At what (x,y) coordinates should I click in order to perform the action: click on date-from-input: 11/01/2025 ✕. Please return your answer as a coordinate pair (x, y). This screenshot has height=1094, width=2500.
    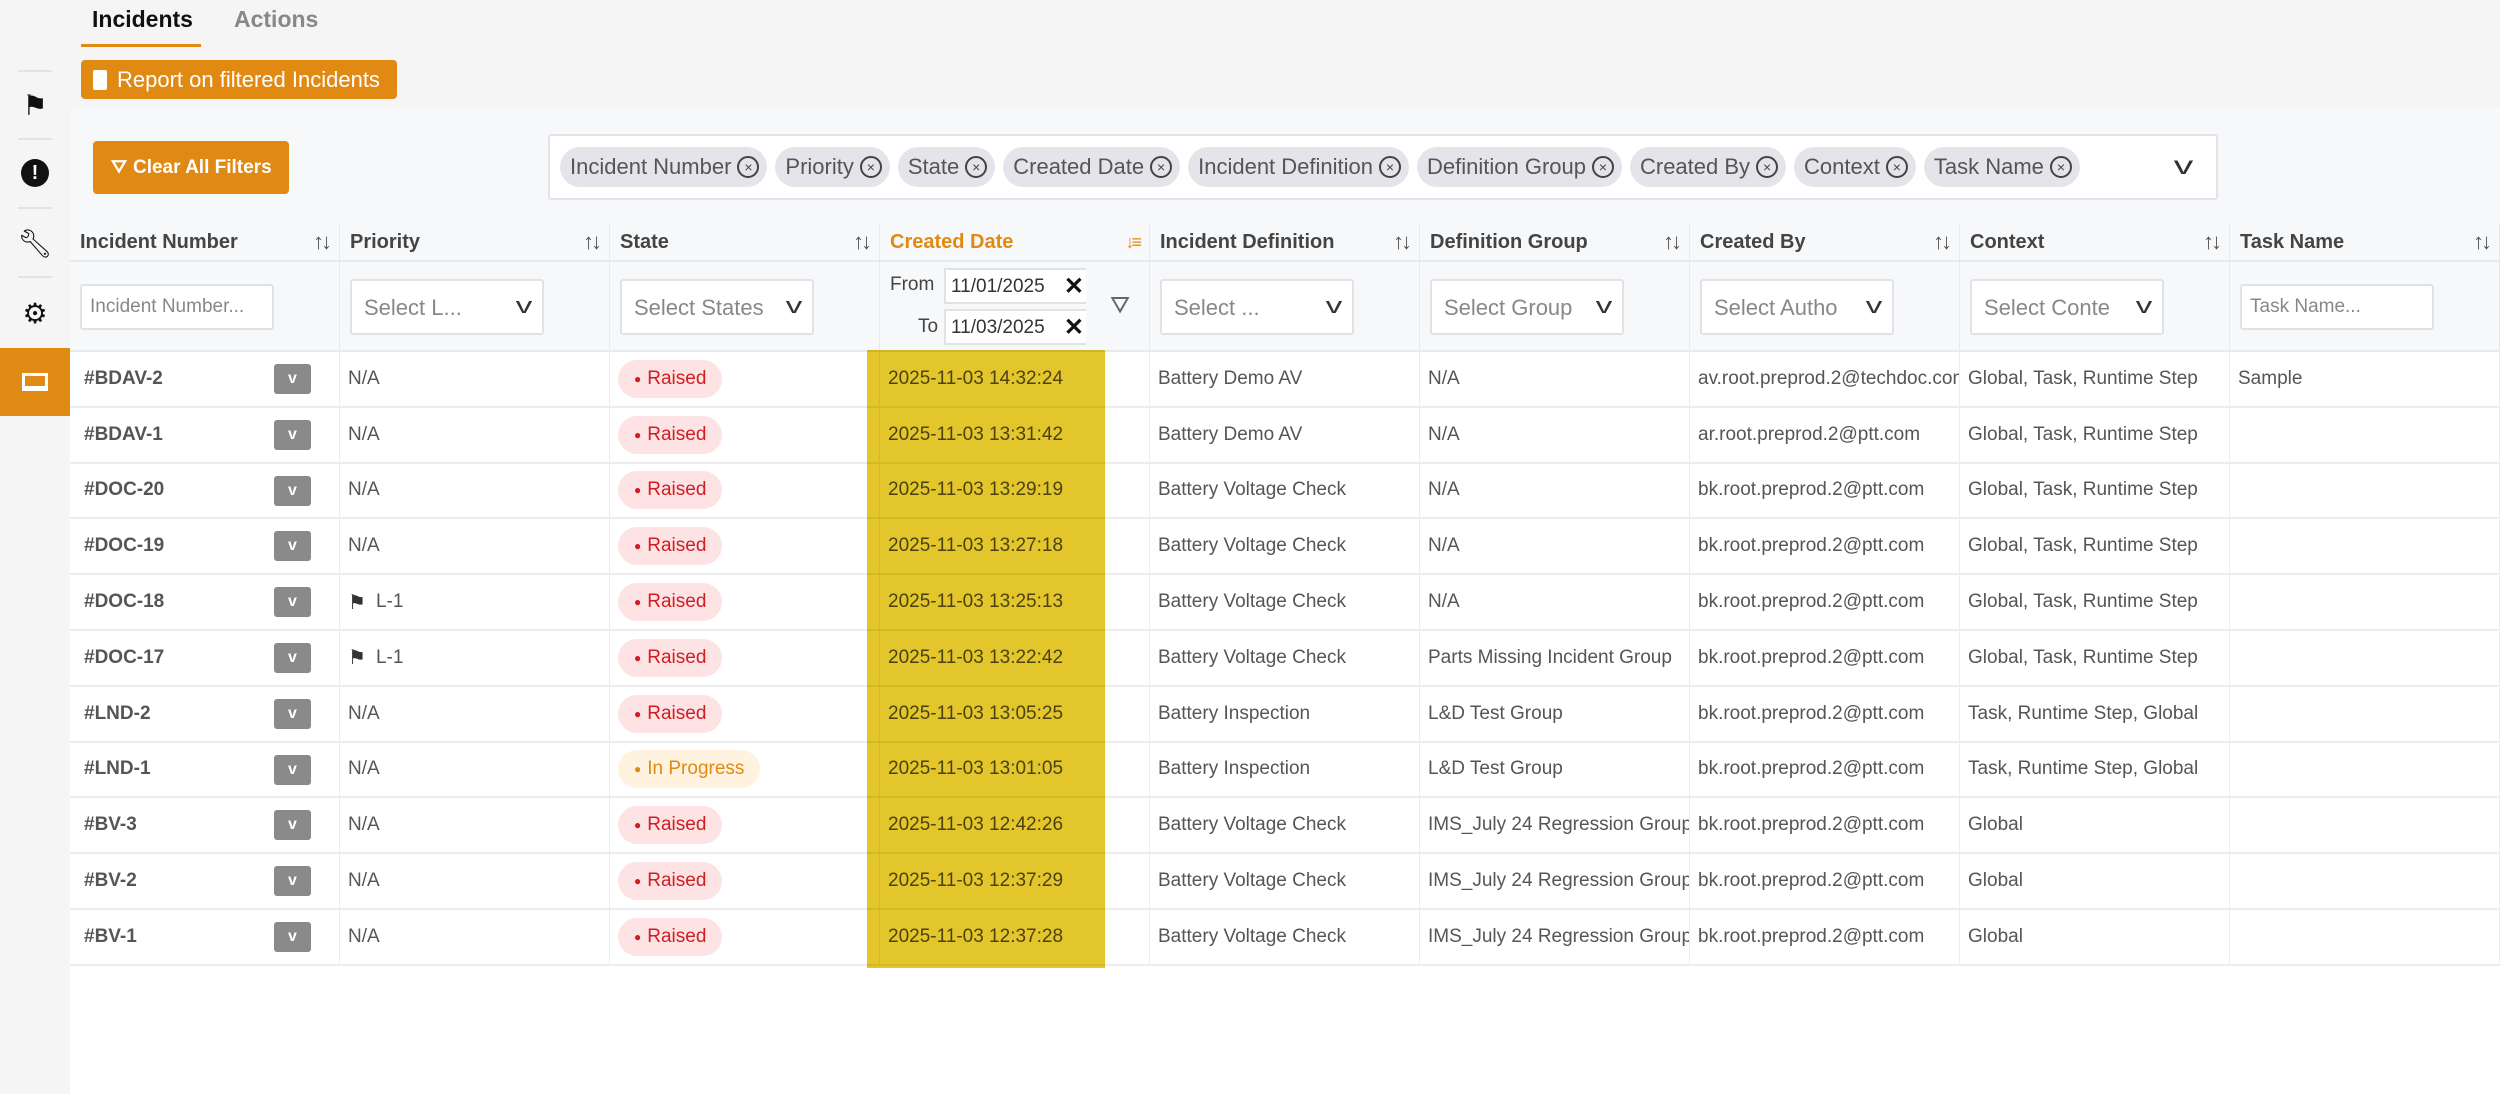
    Looking at the image, I should click on (1015, 286).